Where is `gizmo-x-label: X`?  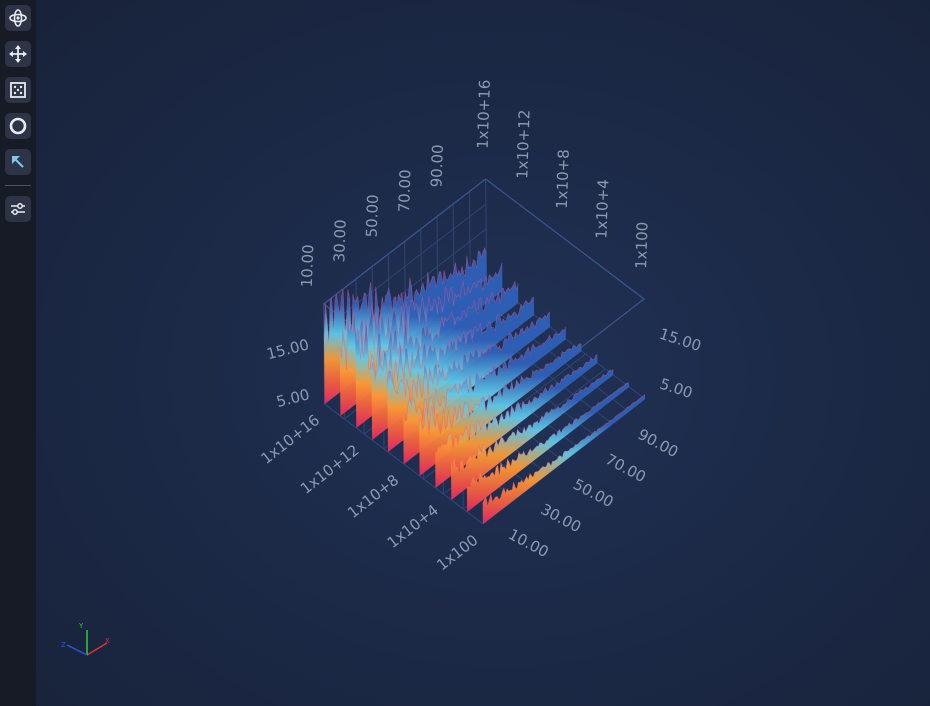
gizmo-x-label: X is located at coordinates (107, 641).